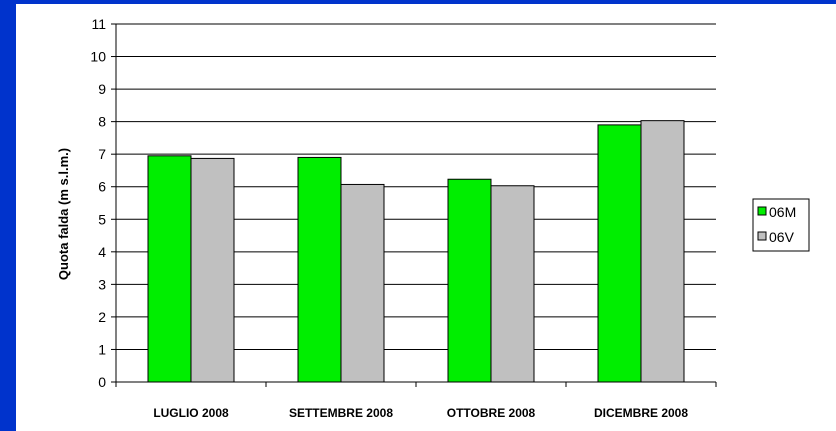 The image size is (836, 431). I want to click on x-category-label: SETTEMBRE 2008, so click(341, 413).